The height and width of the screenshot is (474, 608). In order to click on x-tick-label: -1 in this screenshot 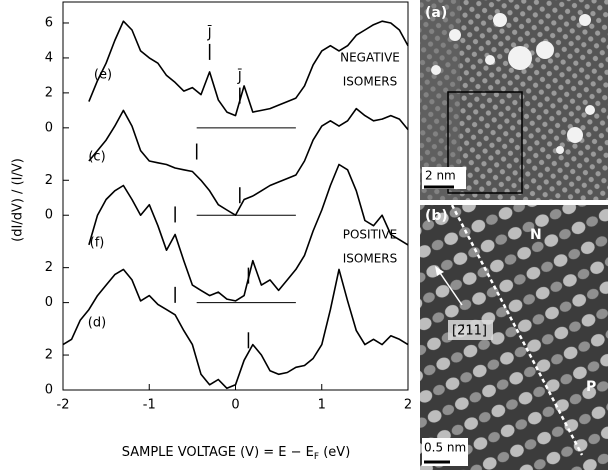, I will do `click(149, 405)`.